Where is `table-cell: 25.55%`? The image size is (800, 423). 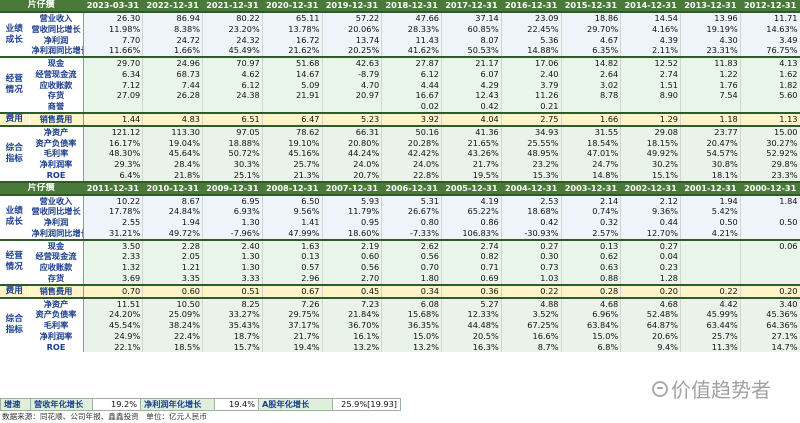
table-cell: 25.55% is located at coordinates (531, 143).